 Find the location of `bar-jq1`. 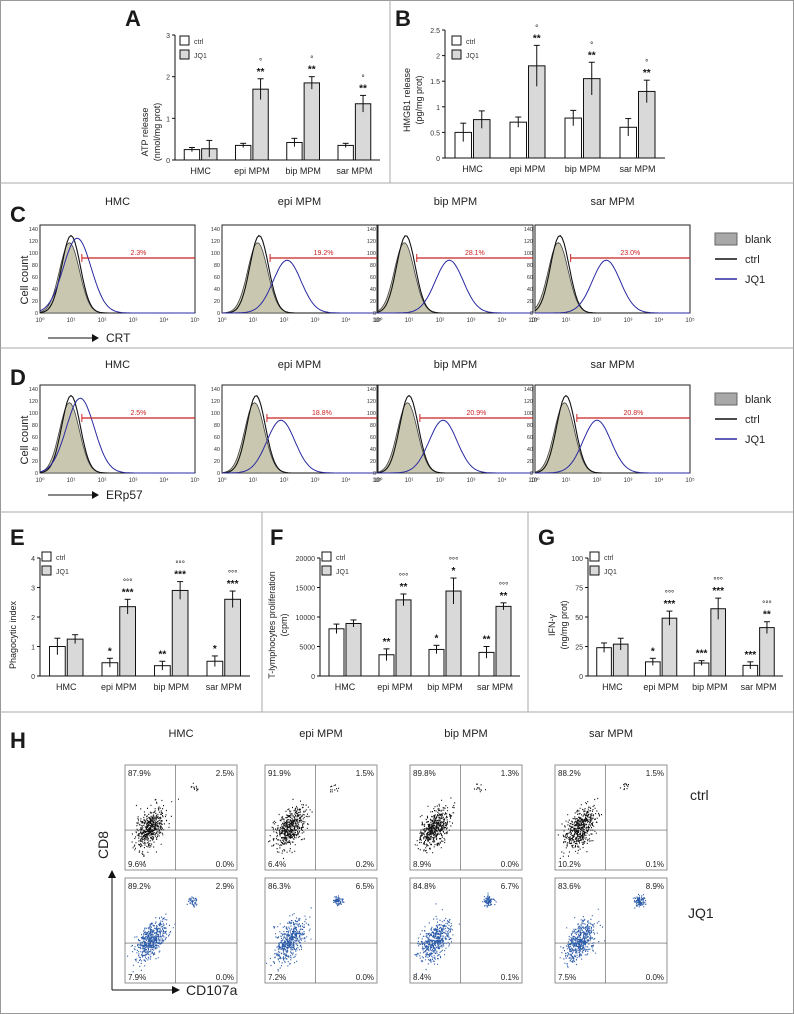

bar-jq1 is located at coordinates (75, 657).